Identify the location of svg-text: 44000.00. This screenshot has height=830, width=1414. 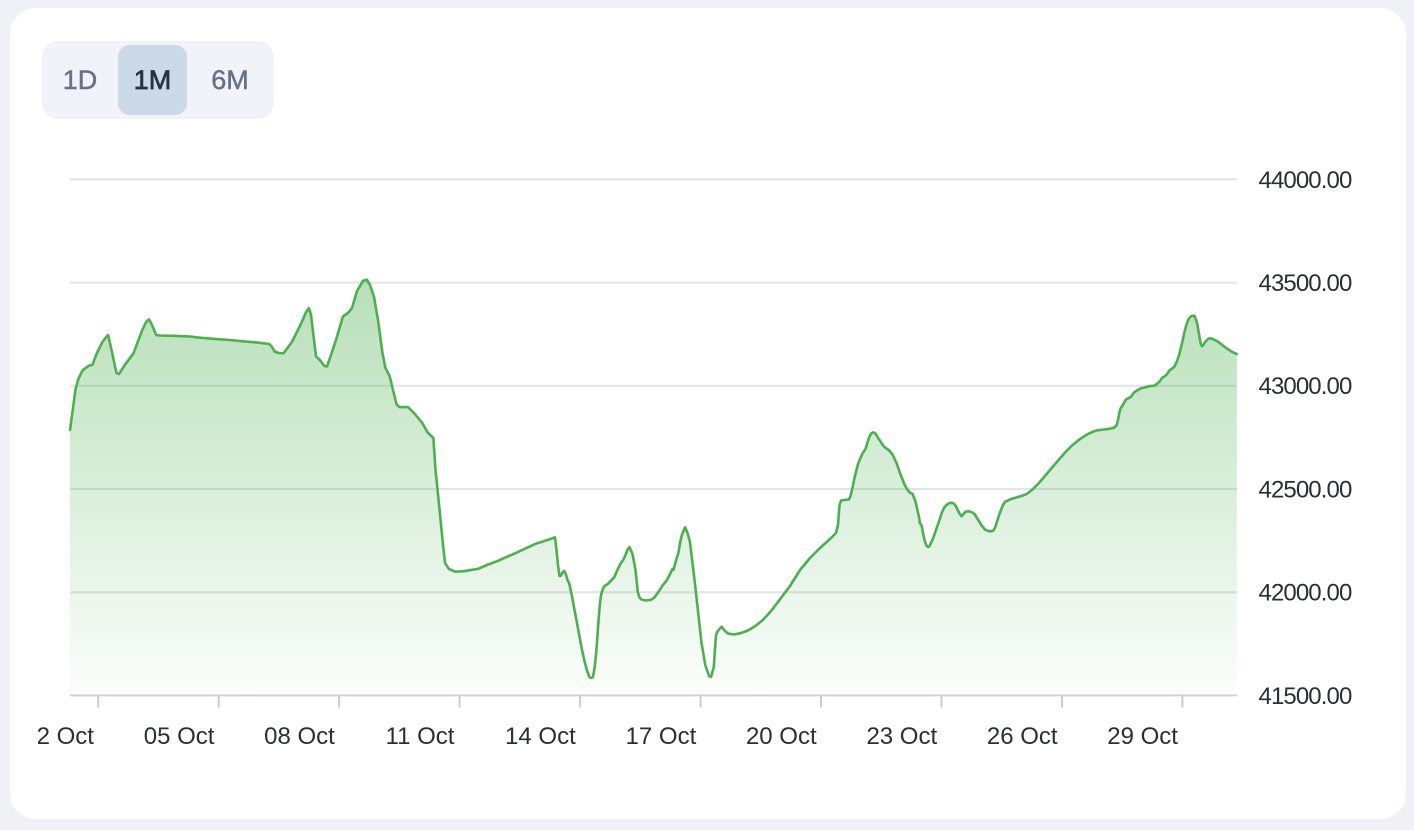
(1305, 180).